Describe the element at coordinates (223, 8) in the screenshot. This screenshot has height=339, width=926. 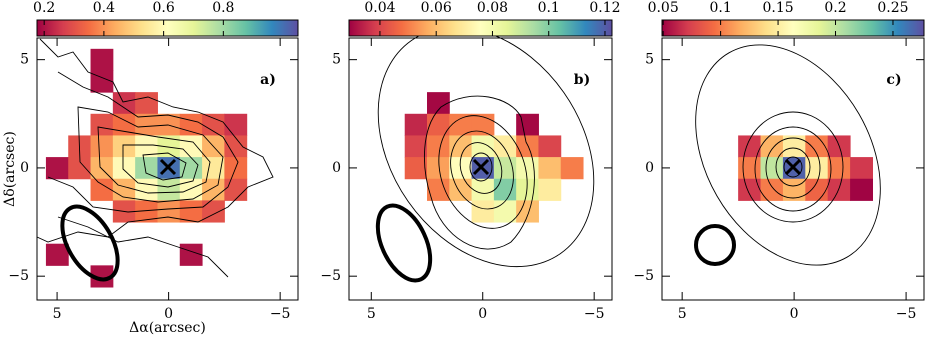
I see `colorbar-tick-label: 0.8` at that location.